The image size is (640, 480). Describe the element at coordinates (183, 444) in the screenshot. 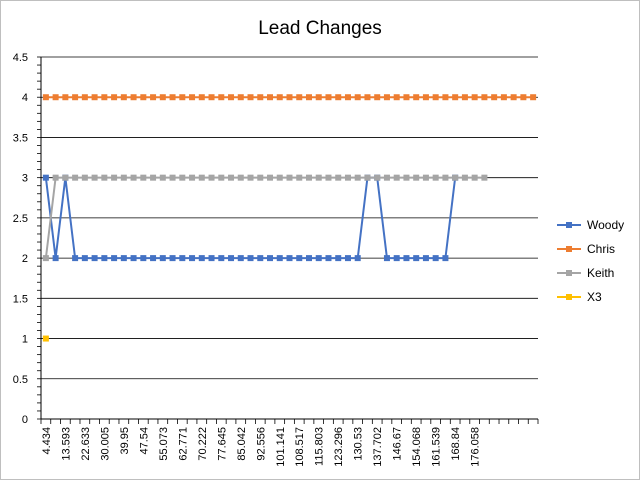

I see `x-tick-label: 62.771` at that location.